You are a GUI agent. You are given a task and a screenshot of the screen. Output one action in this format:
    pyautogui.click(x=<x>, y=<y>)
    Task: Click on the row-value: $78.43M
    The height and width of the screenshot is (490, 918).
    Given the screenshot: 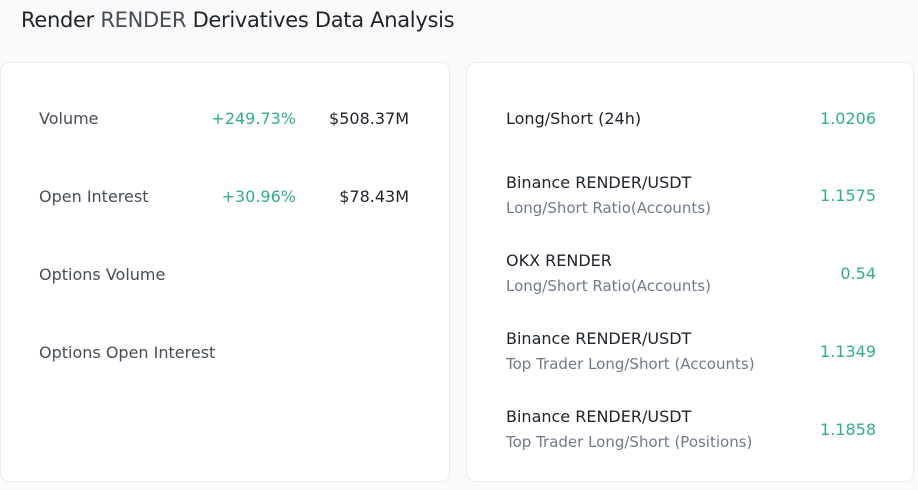 What is the action you would take?
    pyautogui.click(x=374, y=196)
    